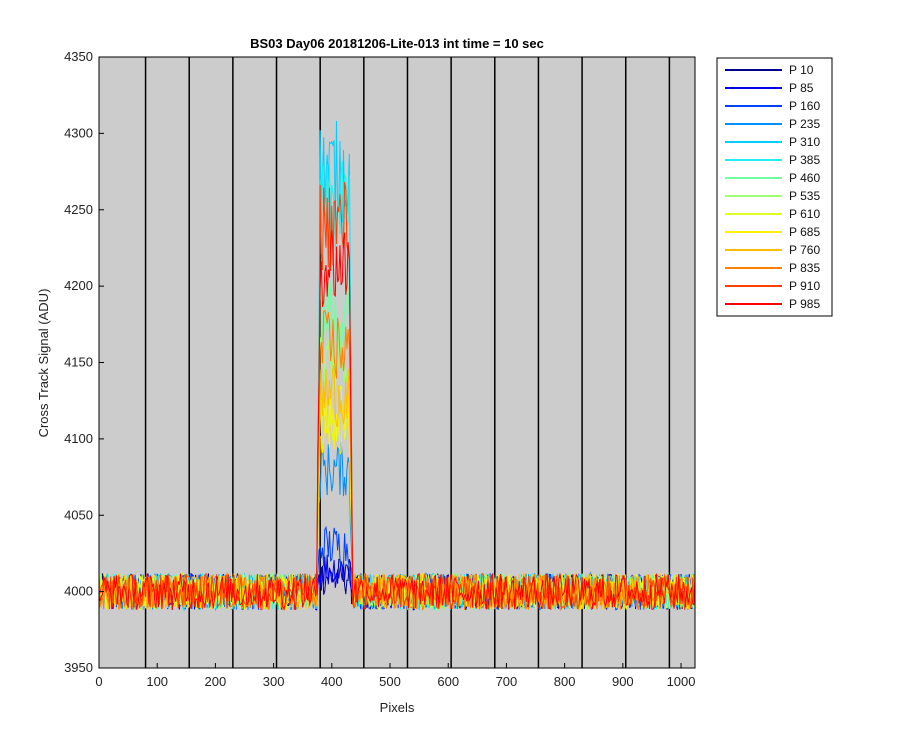  Describe the element at coordinates (78, 209) in the screenshot. I see `y-tick-label: 4250` at that location.